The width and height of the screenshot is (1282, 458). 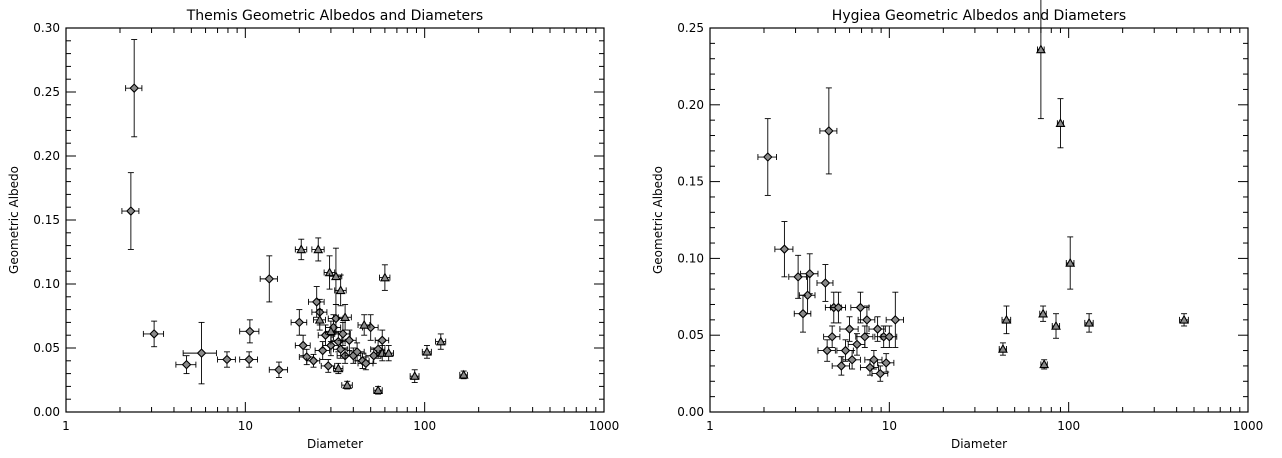 I want to click on y-tick-label: 0.05, so click(x=46, y=348).